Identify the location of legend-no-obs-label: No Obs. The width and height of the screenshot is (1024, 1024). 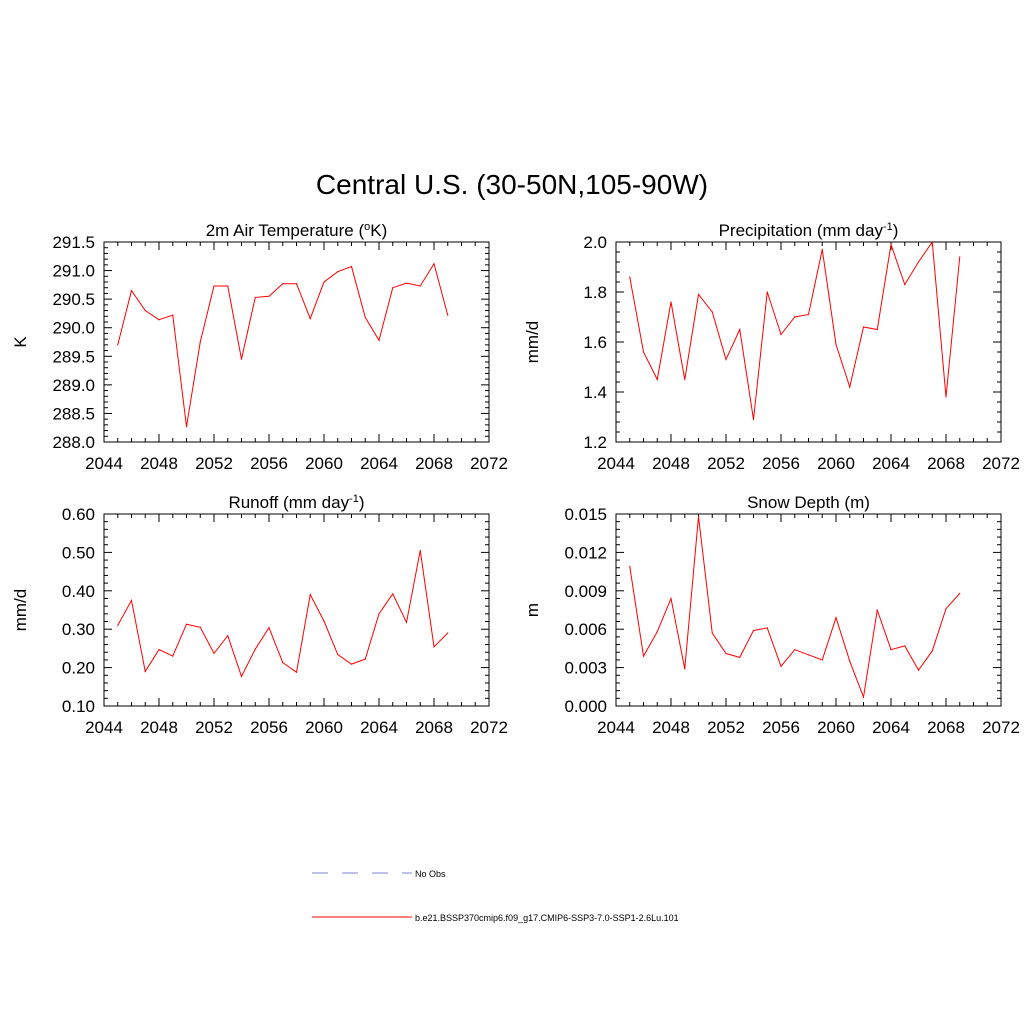
(430, 874).